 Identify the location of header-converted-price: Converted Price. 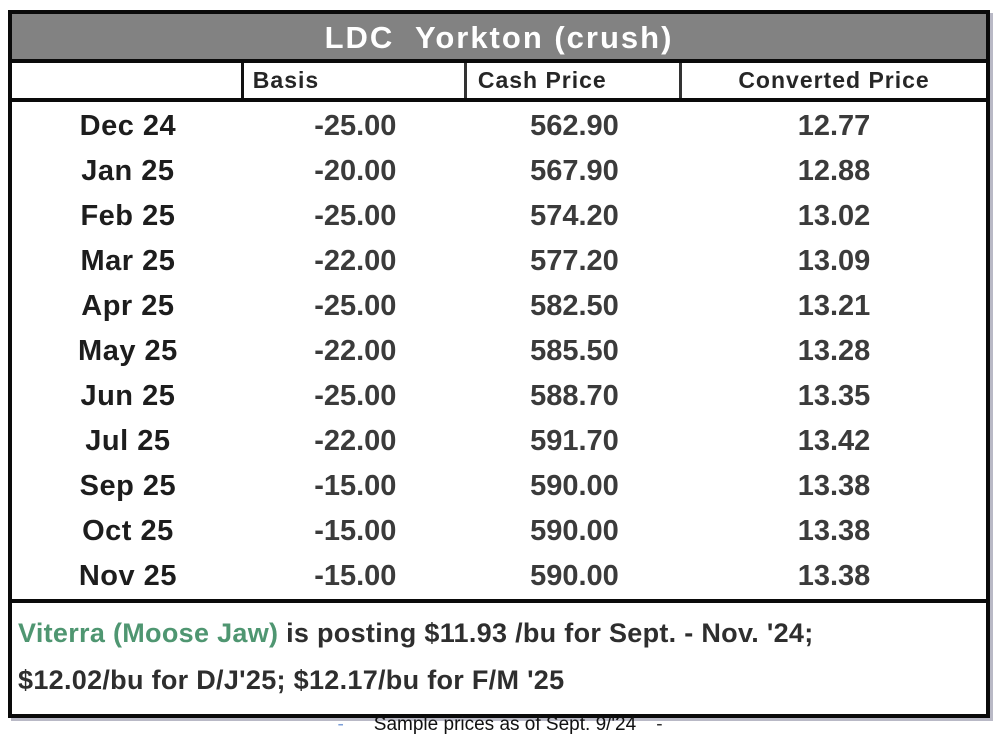
(834, 80).